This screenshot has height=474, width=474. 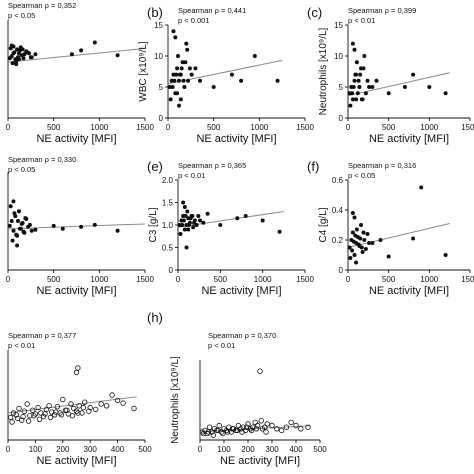 What do you see at coordinates (429, 279) in the screenshot?
I see `x-tick-label: 1000` at bounding box center [429, 279].